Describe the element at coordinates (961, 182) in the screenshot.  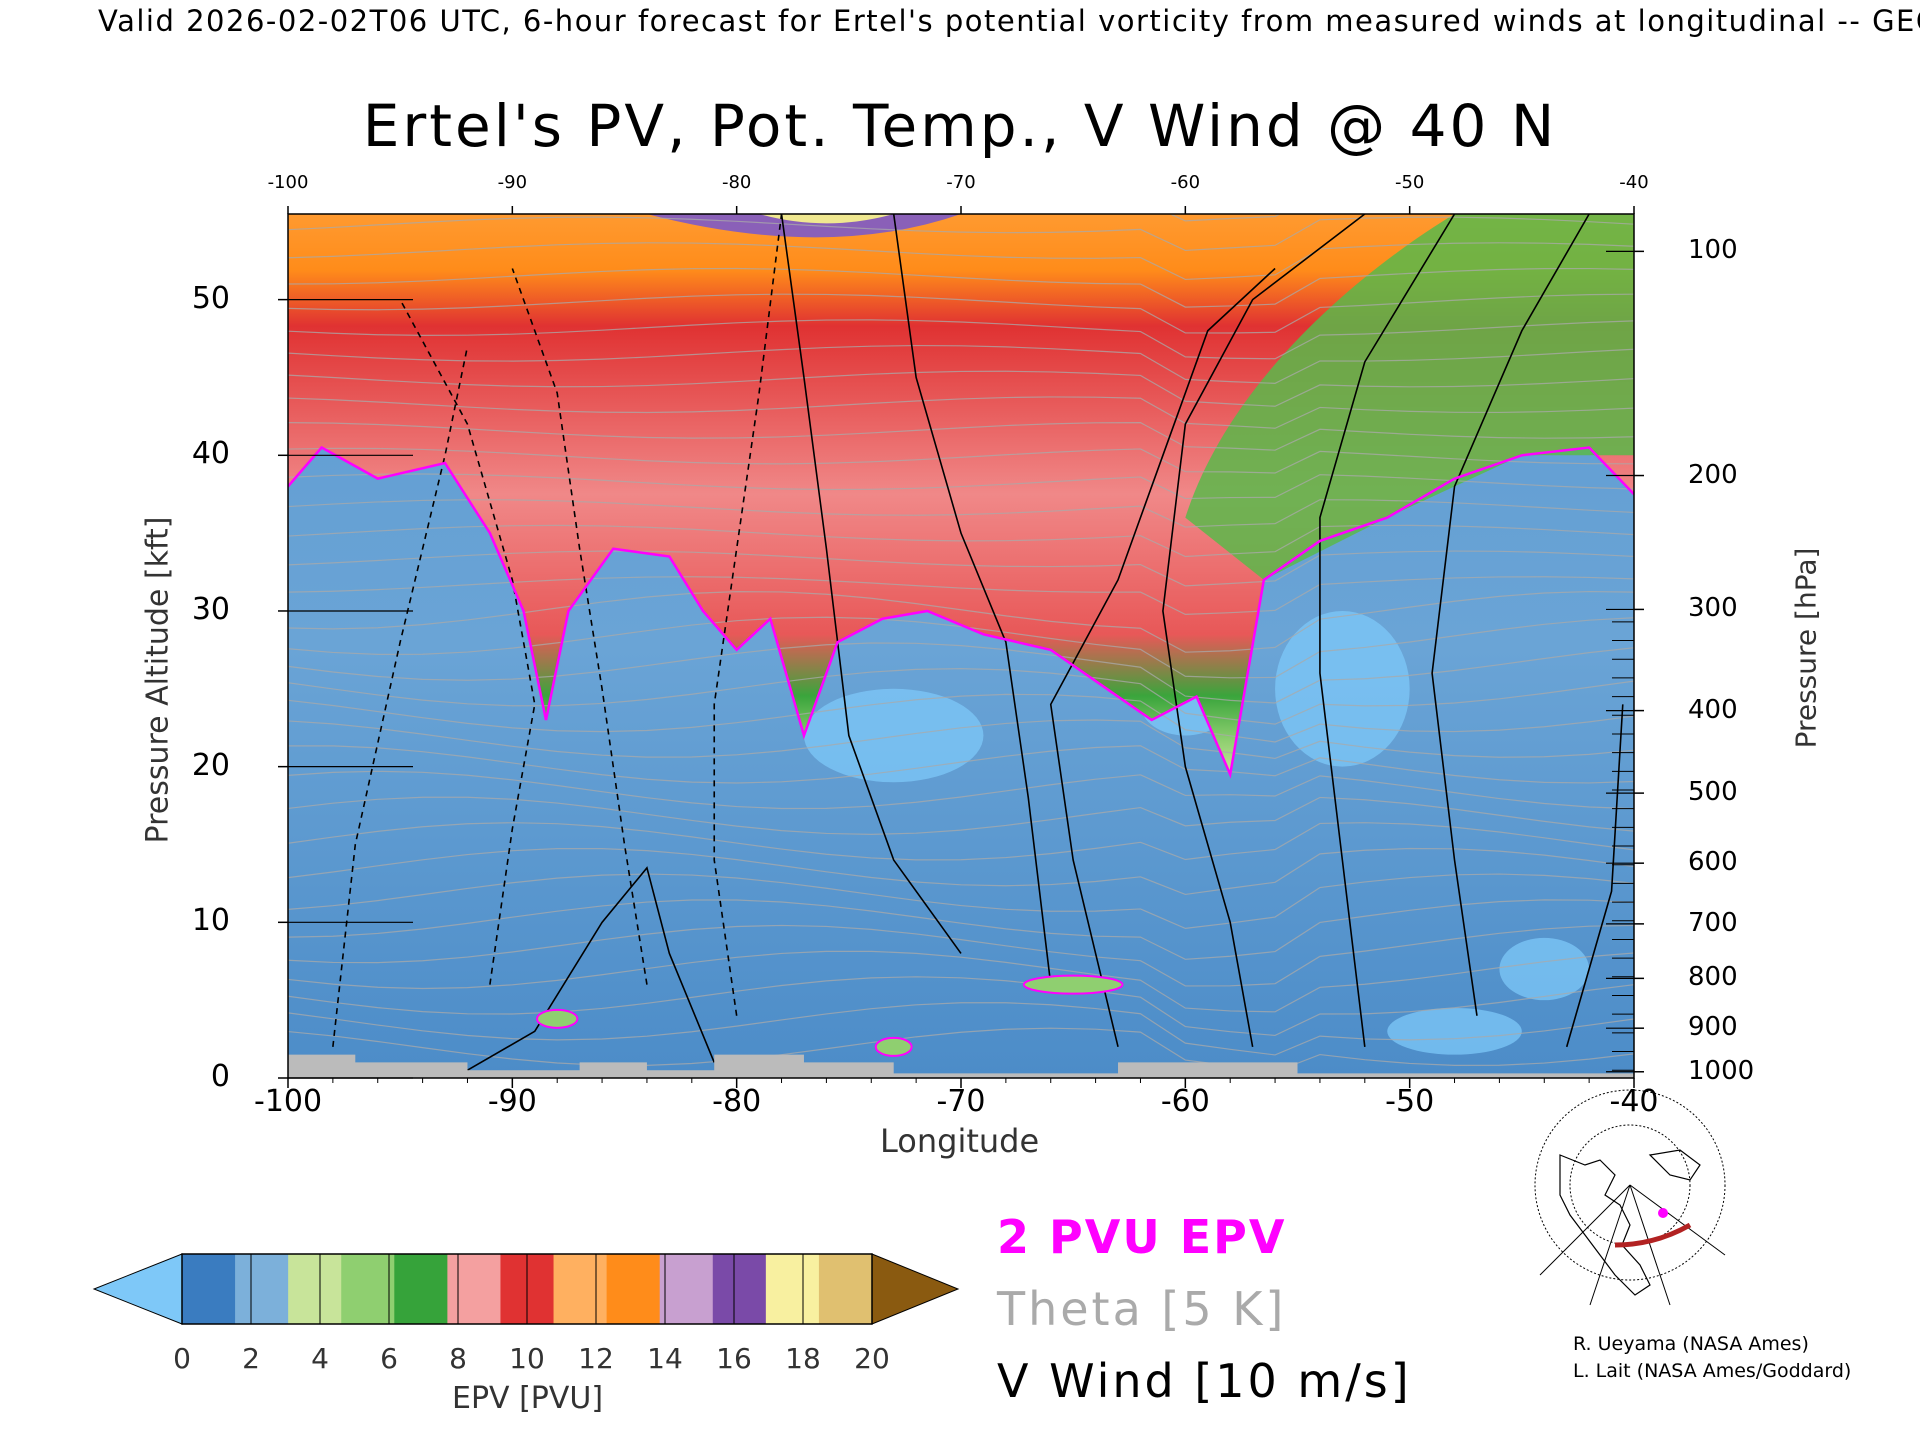
I see `x-tick-label-top: -70` at that location.